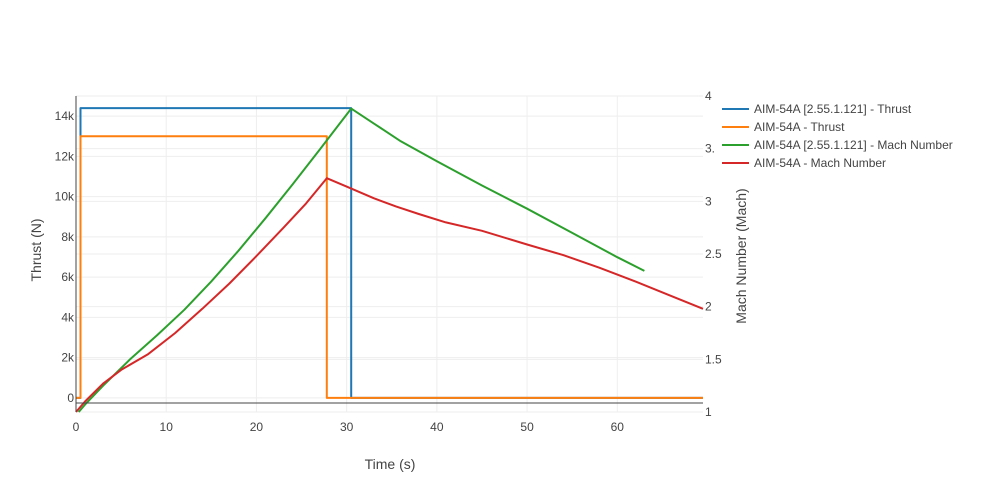 This screenshot has width=1000, height=496. I want to click on legend-item-1: AIM-54A [2.55.1.121] - Thrust, so click(817, 109).